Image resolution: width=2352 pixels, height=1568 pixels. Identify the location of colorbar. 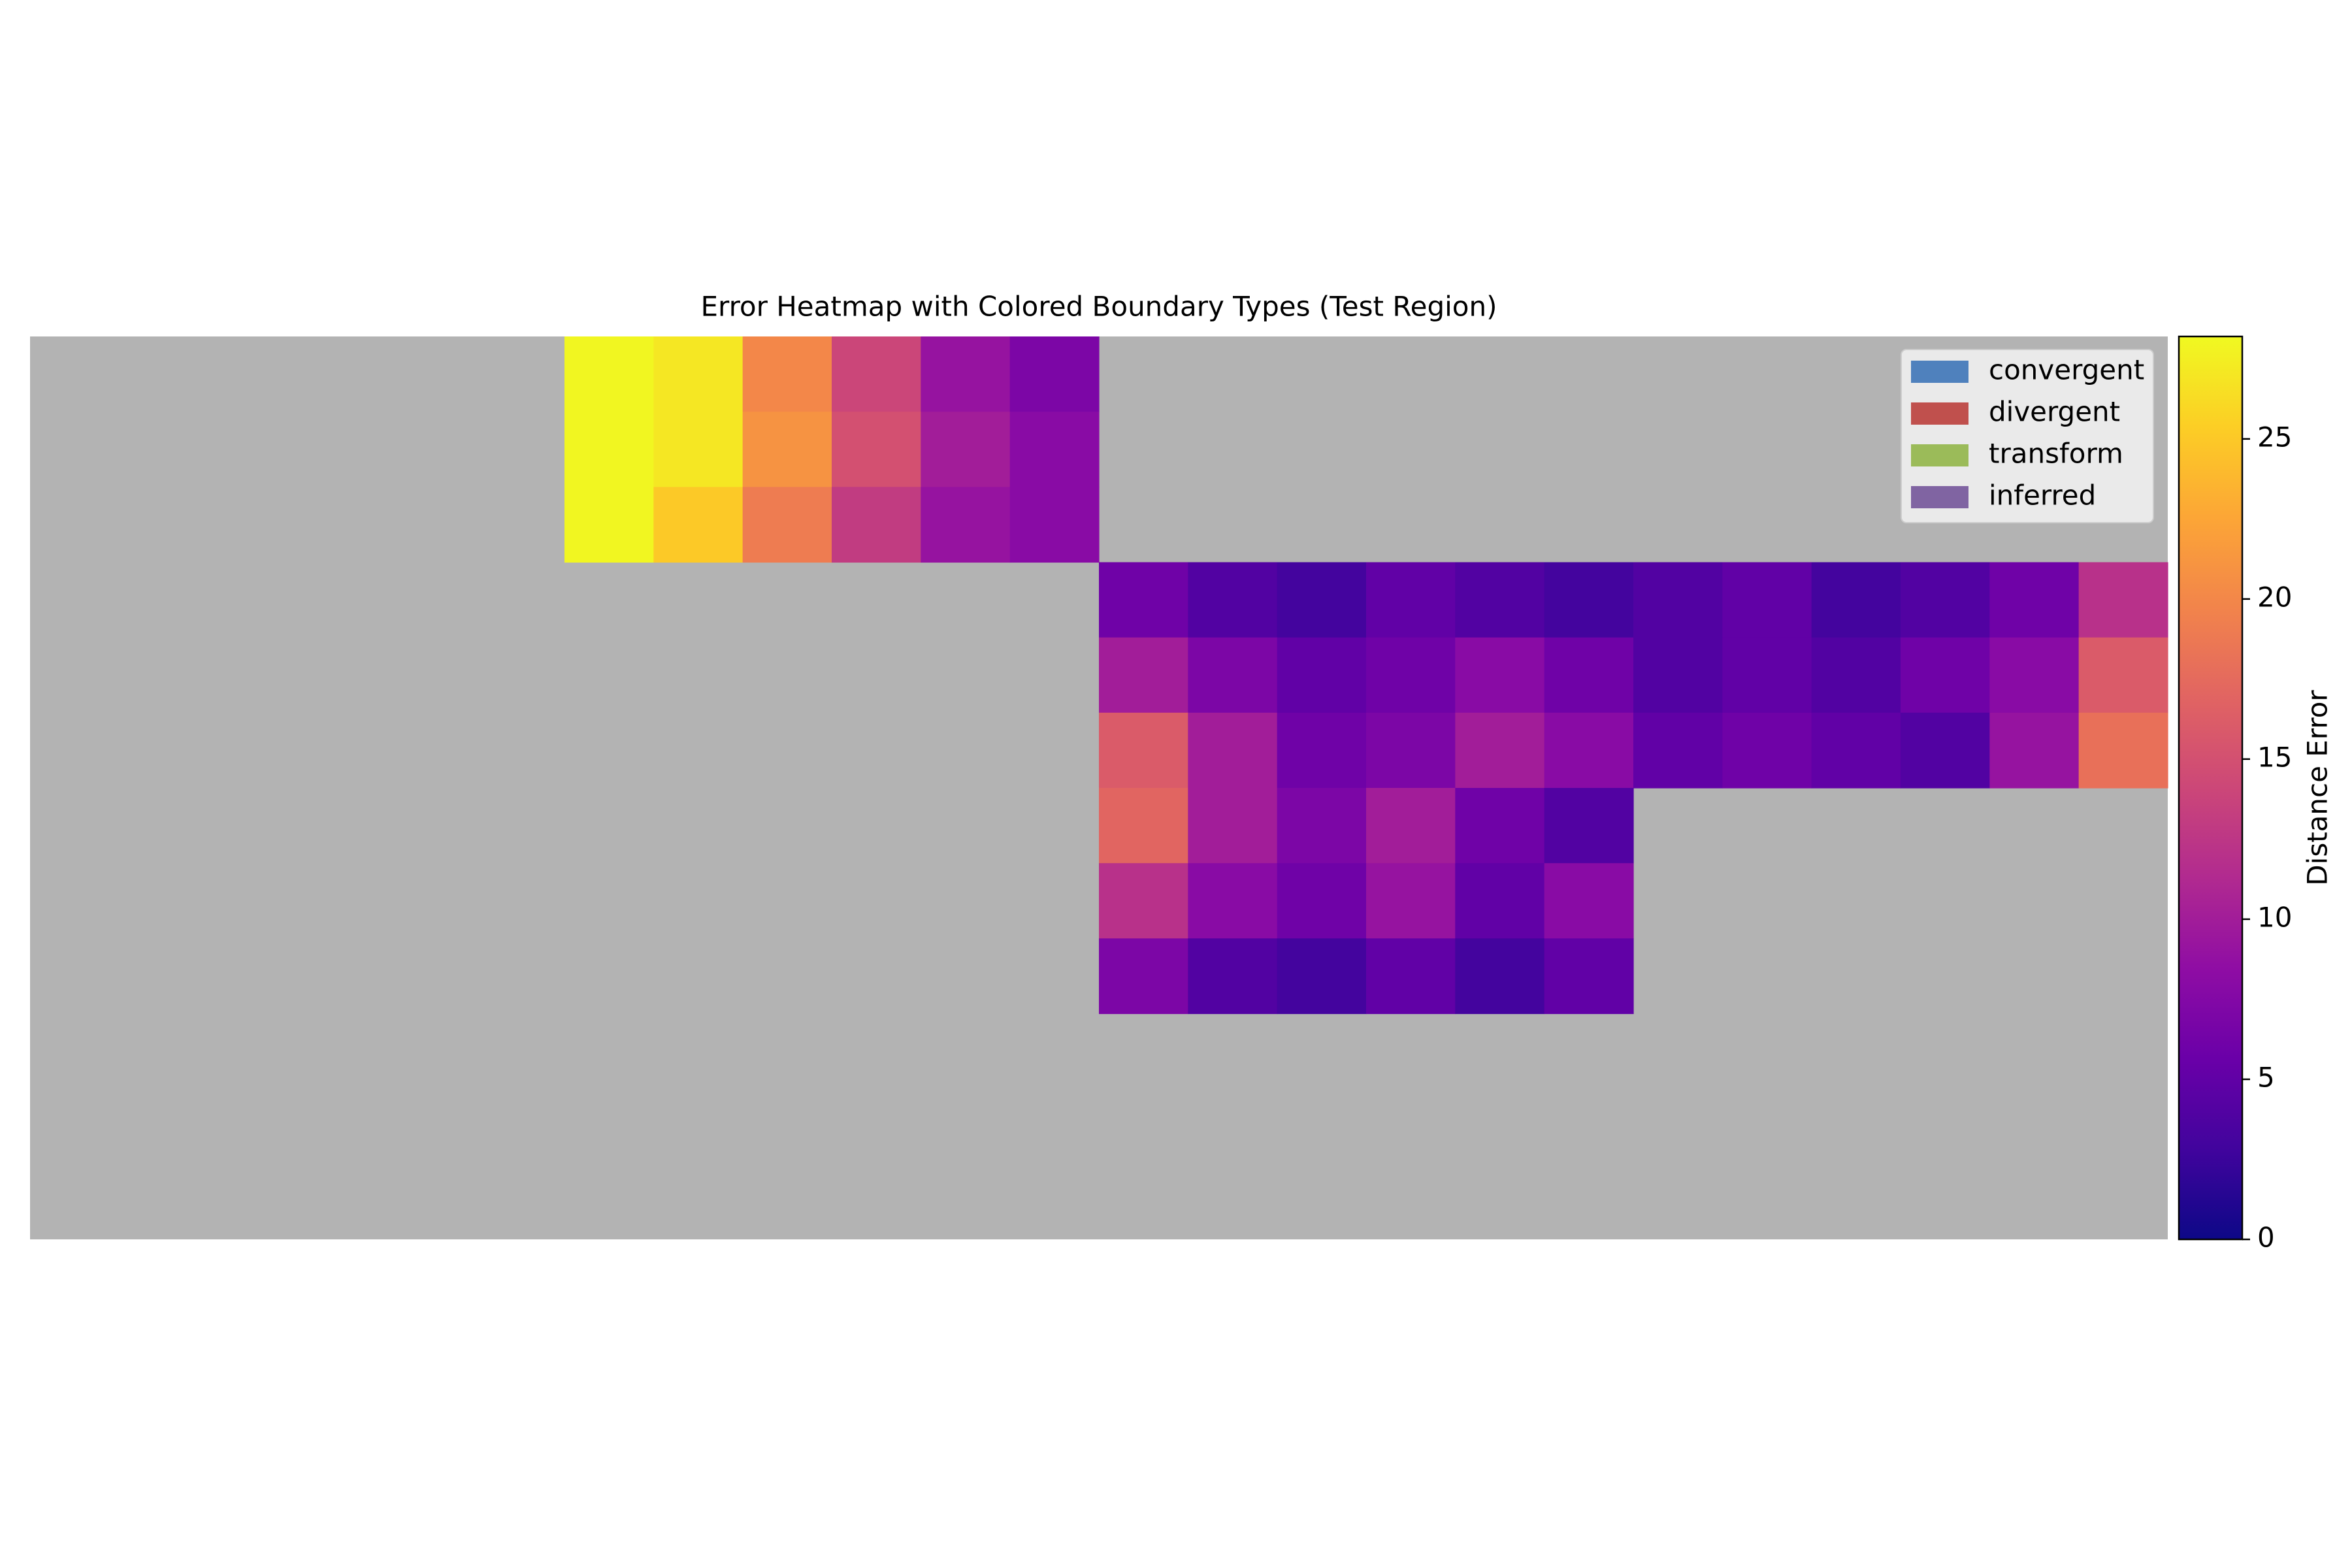
(2211, 788).